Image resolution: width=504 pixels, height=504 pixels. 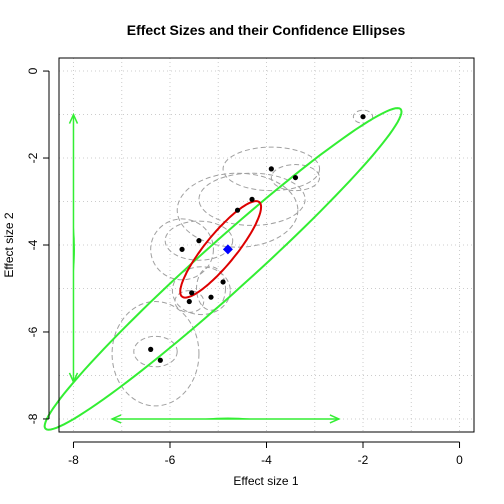 I want to click on pooled-estimate-marker, so click(x=227, y=249).